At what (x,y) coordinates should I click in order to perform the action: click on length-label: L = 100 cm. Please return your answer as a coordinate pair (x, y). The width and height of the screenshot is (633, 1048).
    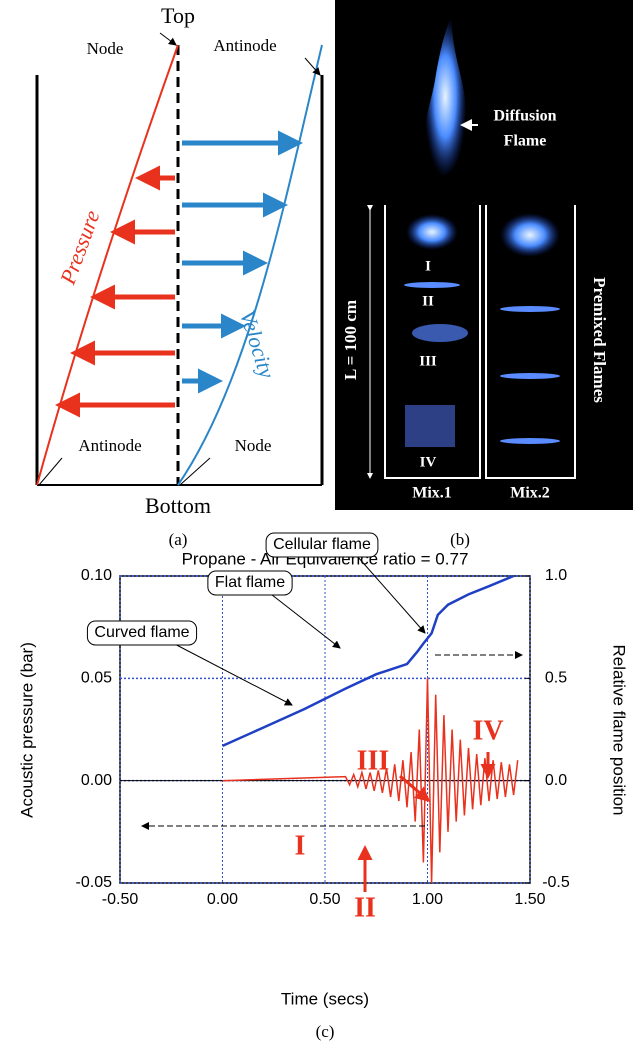
    Looking at the image, I should click on (350, 340).